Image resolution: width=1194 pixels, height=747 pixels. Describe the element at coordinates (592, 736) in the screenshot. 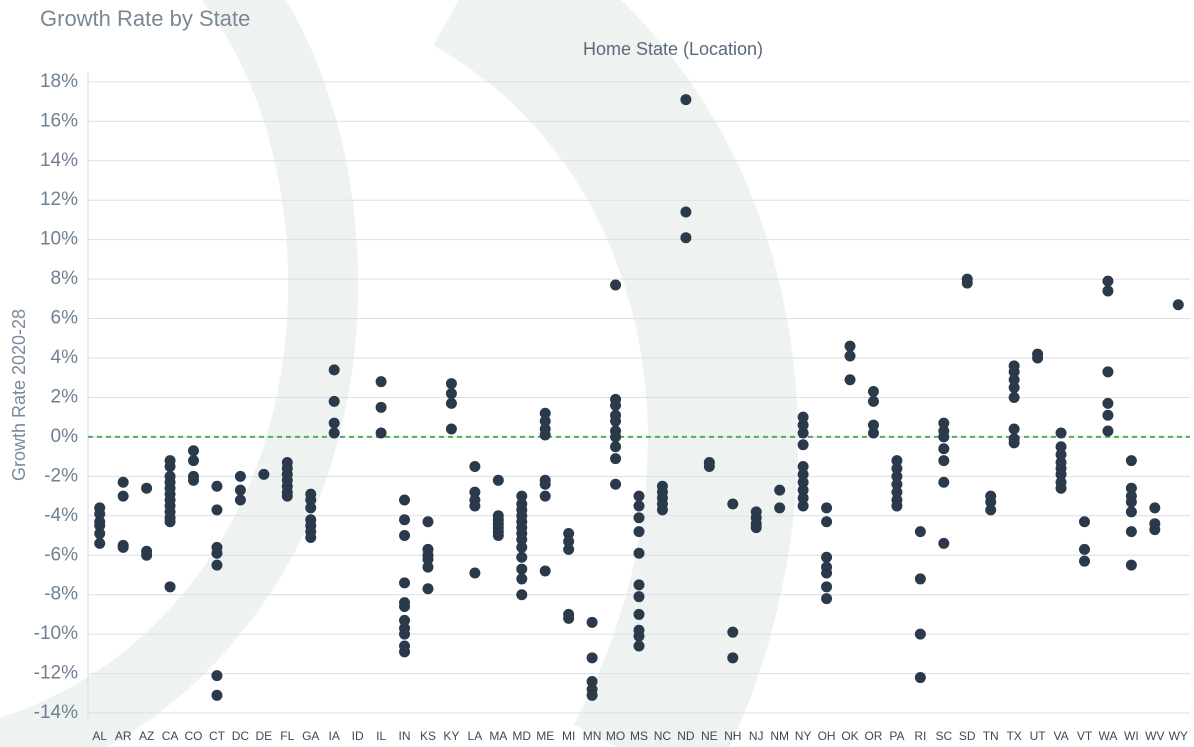

I see `x-tick-label: MN` at that location.